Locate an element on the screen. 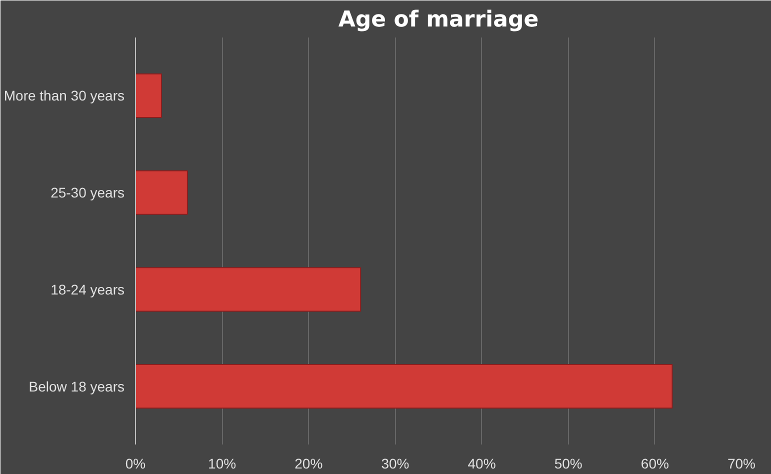  y-tick-label: More than 30 years is located at coordinates (64, 96).